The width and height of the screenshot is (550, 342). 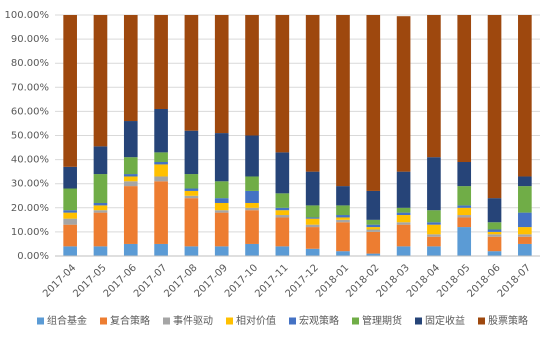 What do you see at coordinates (30, 111) in the screenshot?
I see `y-tick-label: 60.00%` at bounding box center [30, 111].